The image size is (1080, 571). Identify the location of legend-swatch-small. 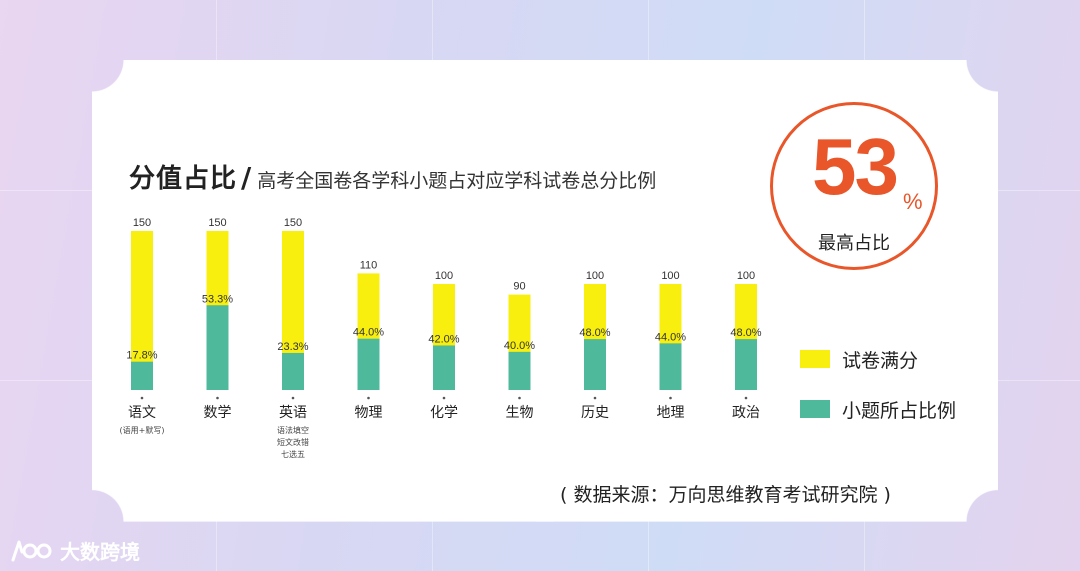
(815, 409).